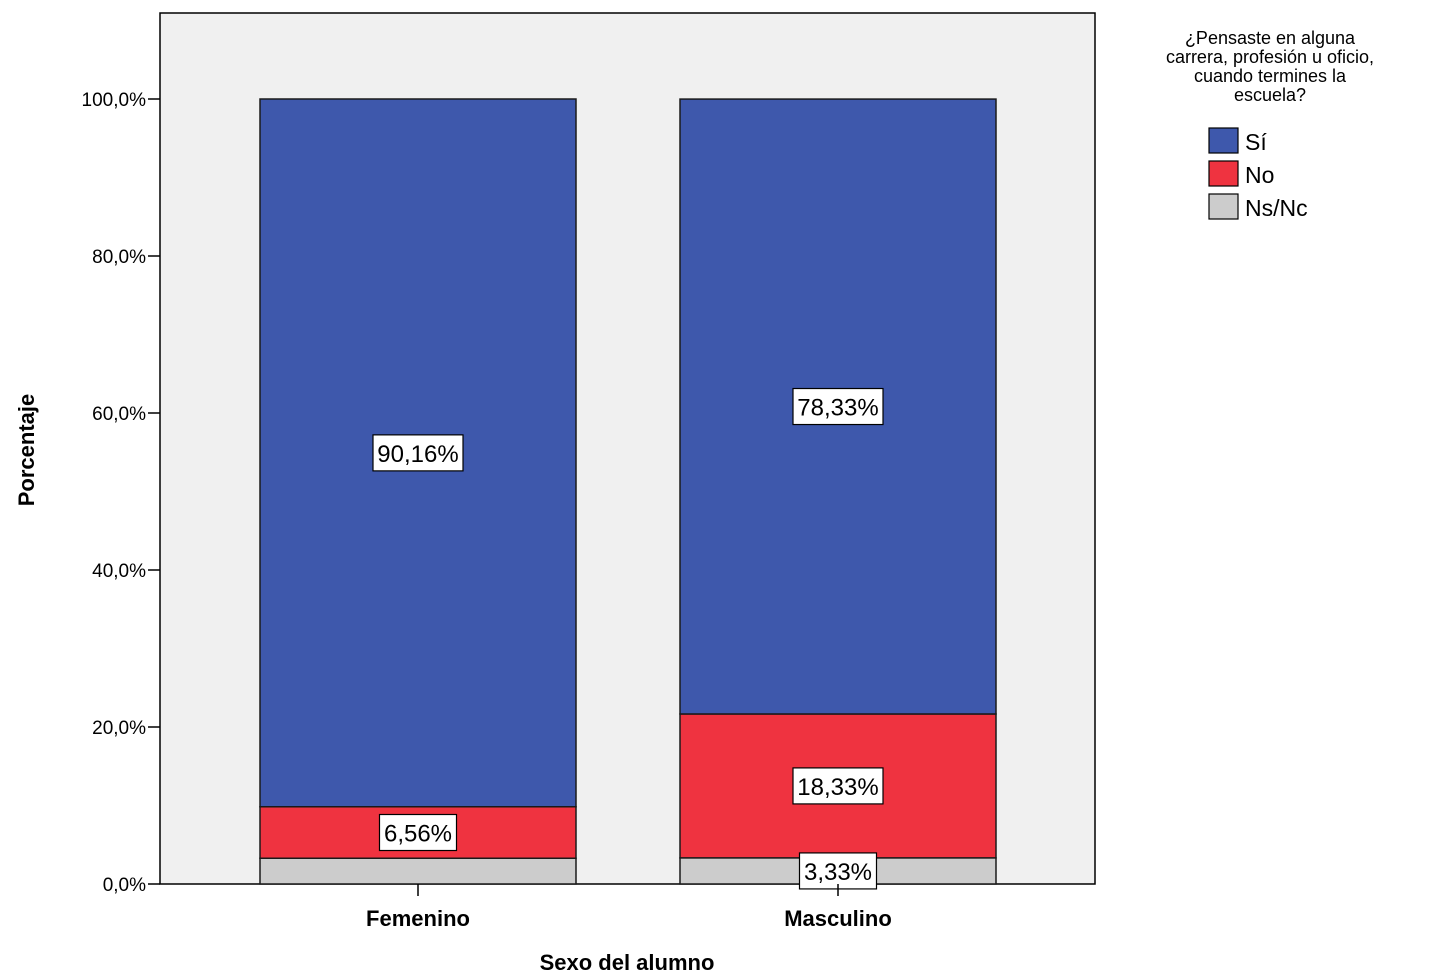 This screenshot has height=977, width=1433. Describe the element at coordinates (121, 493) in the screenshot. I see `y-axis: 0,0% 20,0% 40,0% 60,0% 80,0% 100,0%` at that location.